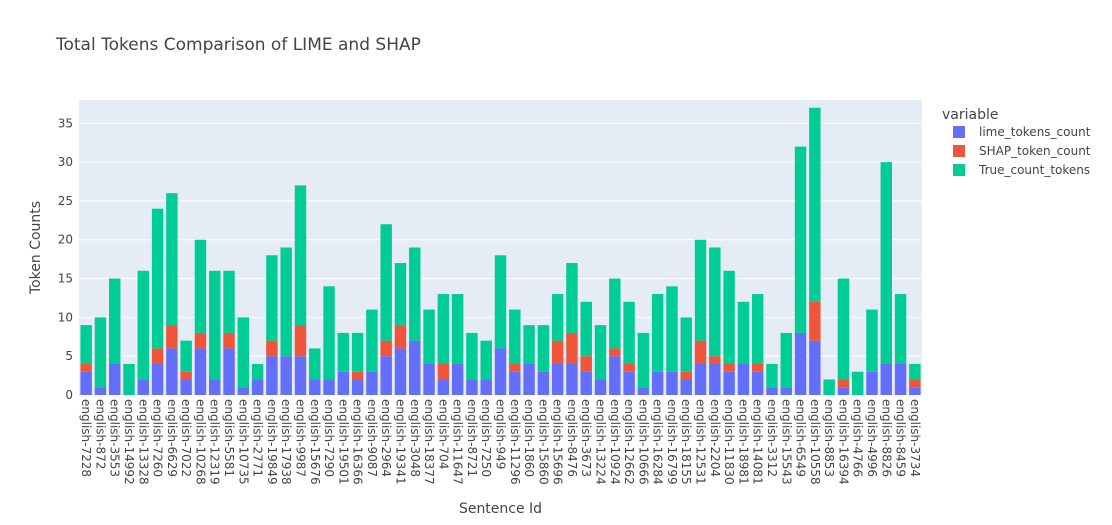 The height and width of the screenshot is (525, 1112). Describe the element at coordinates (186, 438) in the screenshot. I see `x-tick-label: english-7022` at that location.